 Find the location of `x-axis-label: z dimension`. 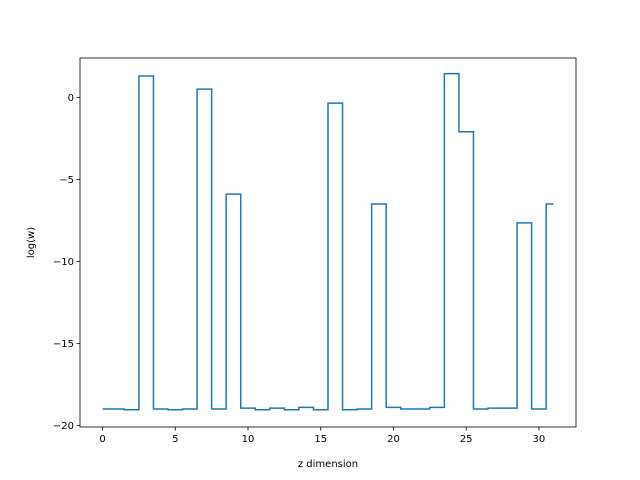

x-axis-label: z dimension is located at coordinates (328, 464).